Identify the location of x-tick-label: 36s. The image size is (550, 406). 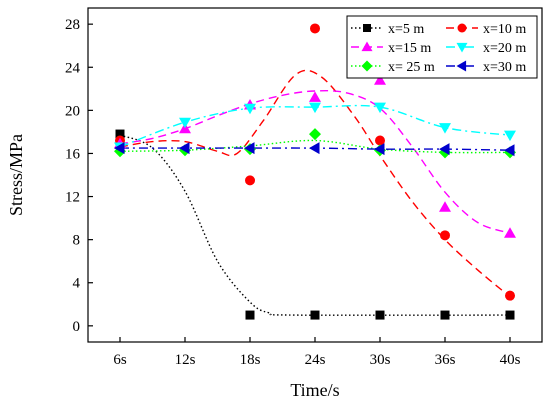
(445, 360).